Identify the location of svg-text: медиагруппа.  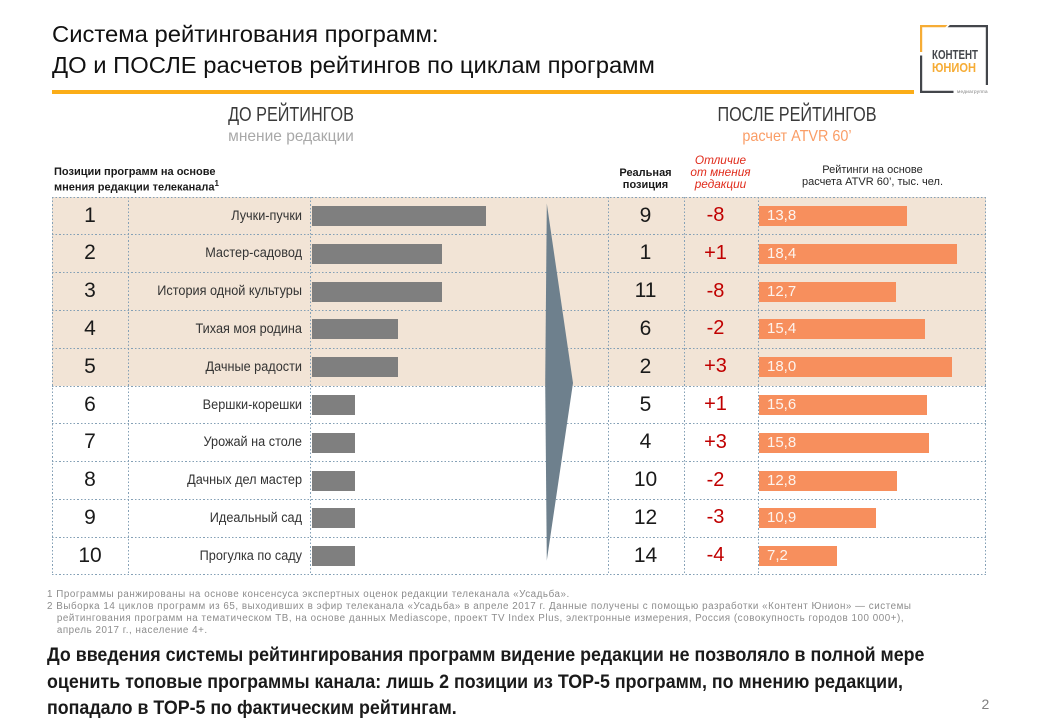
(972, 91).